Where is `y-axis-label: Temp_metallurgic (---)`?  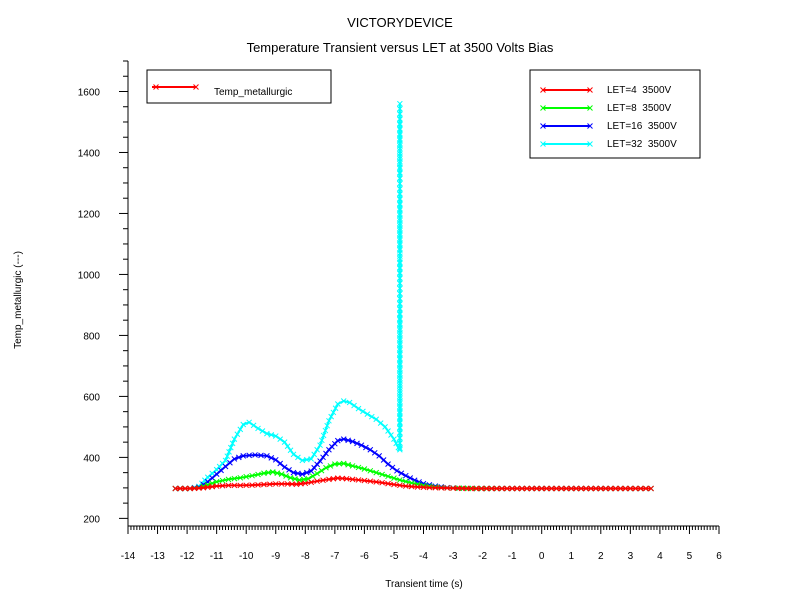 y-axis-label: Temp_metallurgic (---) is located at coordinates (18, 300).